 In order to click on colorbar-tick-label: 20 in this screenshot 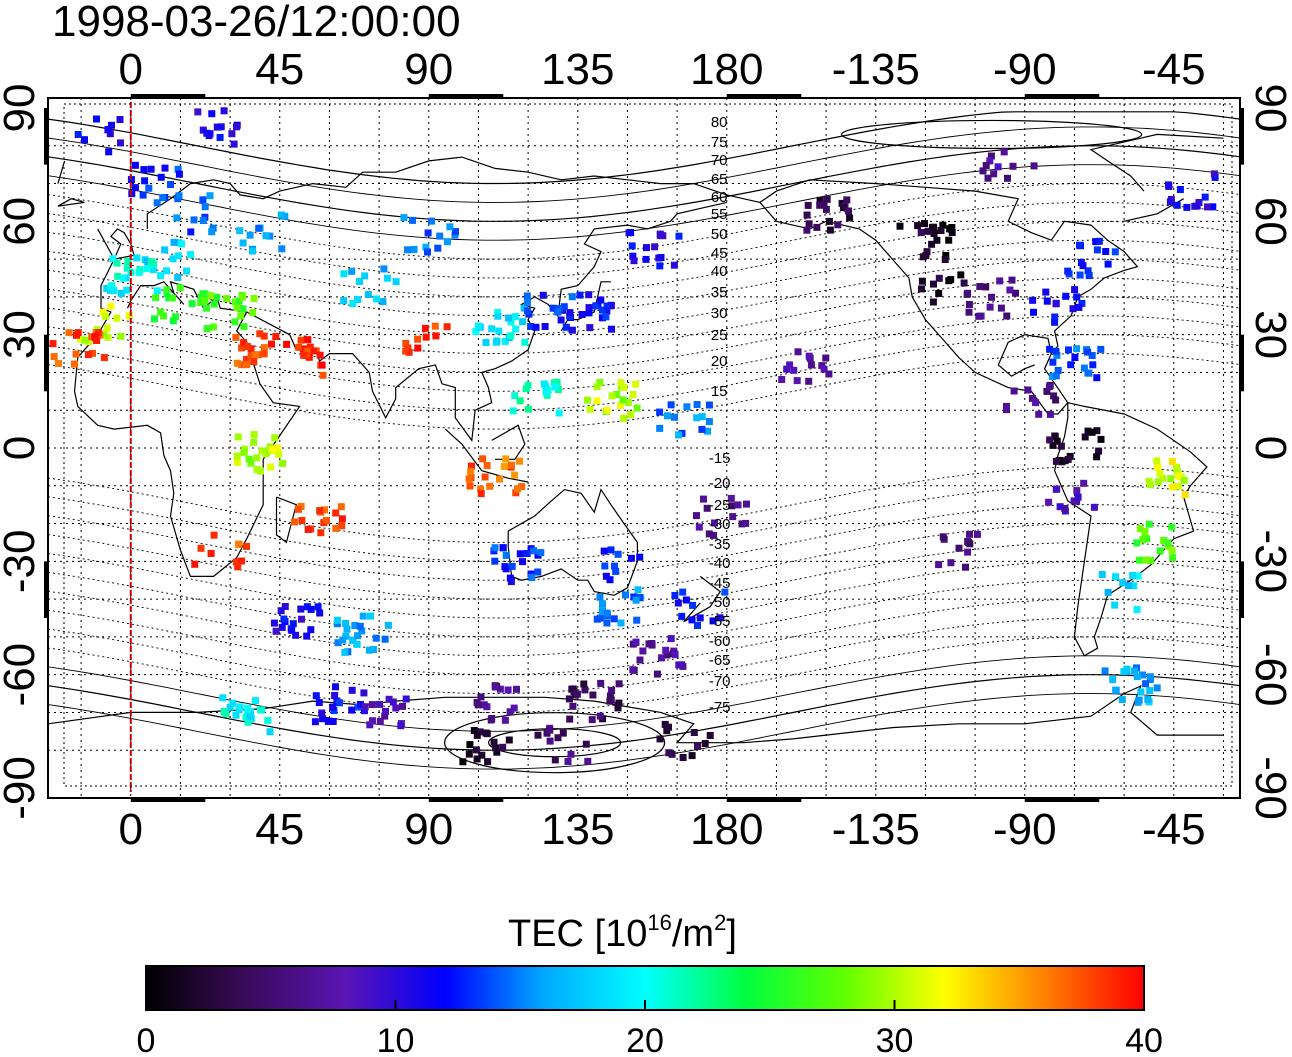, I will do `click(645, 1039)`.